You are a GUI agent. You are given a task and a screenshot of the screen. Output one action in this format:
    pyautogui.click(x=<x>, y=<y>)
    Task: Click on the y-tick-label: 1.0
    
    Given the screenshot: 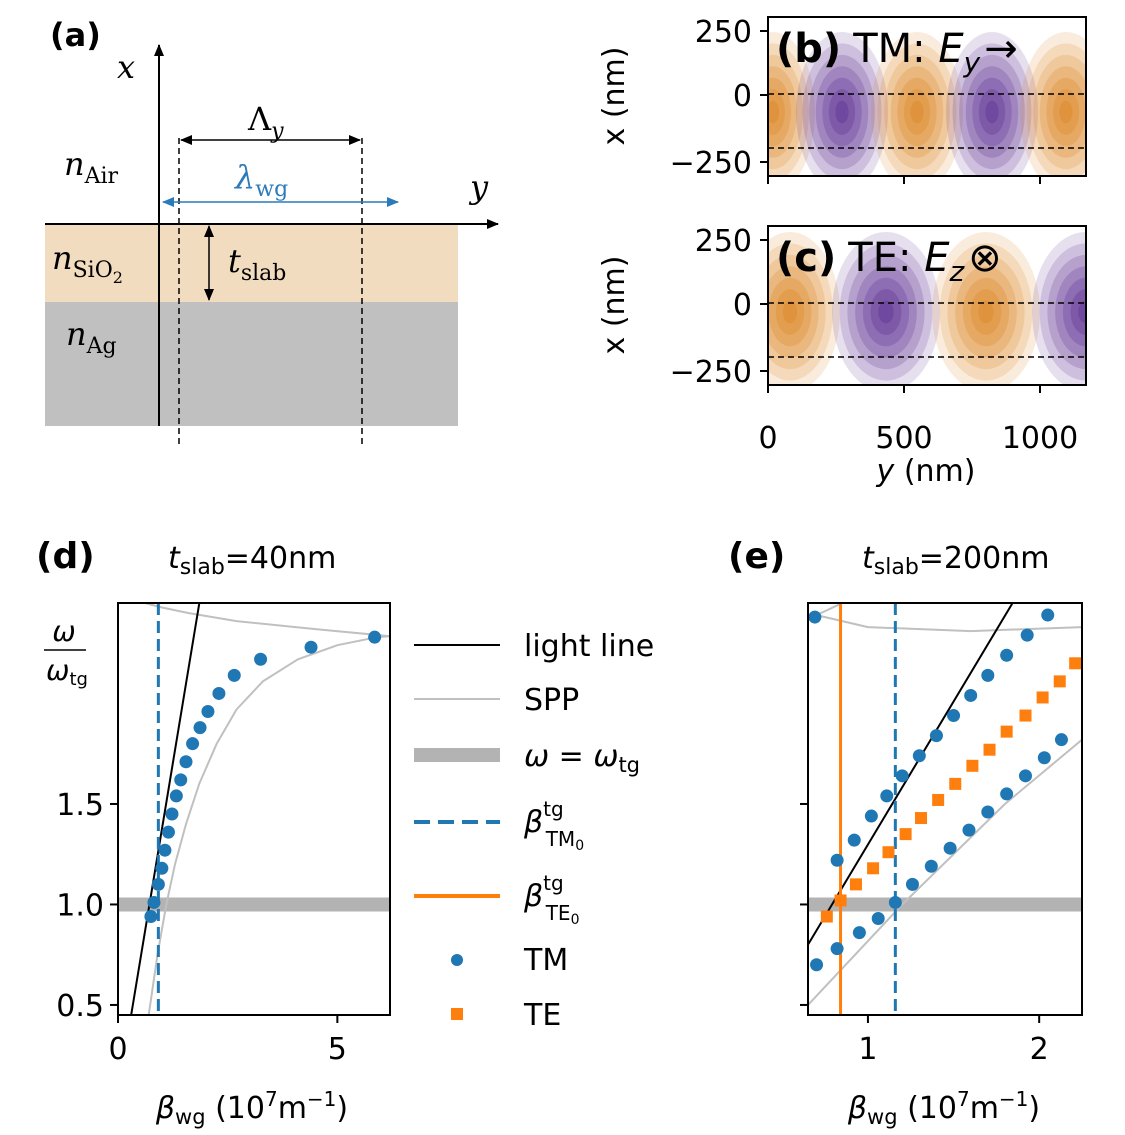 What is the action you would take?
    pyautogui.click(x=80, y=905)
    